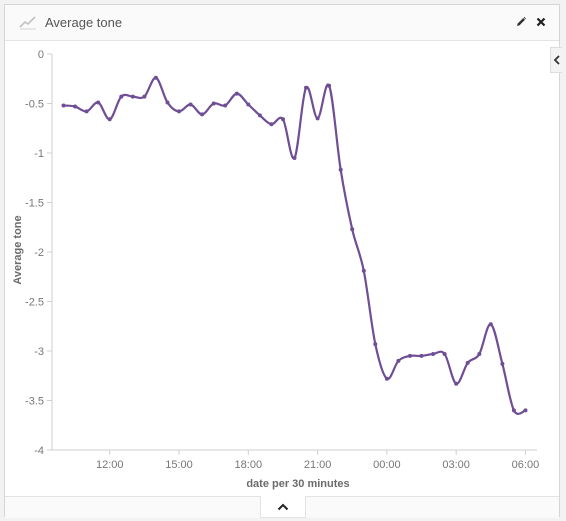  What do you see at coordinates (282, 23) in the screenshot?
I see `panel-header: Average tone` at bounding box center [282, 23].